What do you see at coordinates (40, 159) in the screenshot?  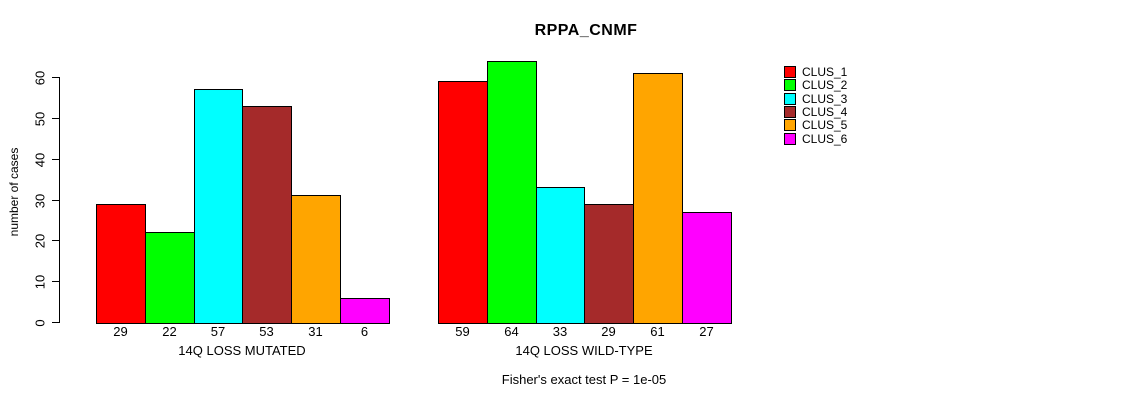 I see `y-axis-tick-label: 40` at bounding box center [40, 159].